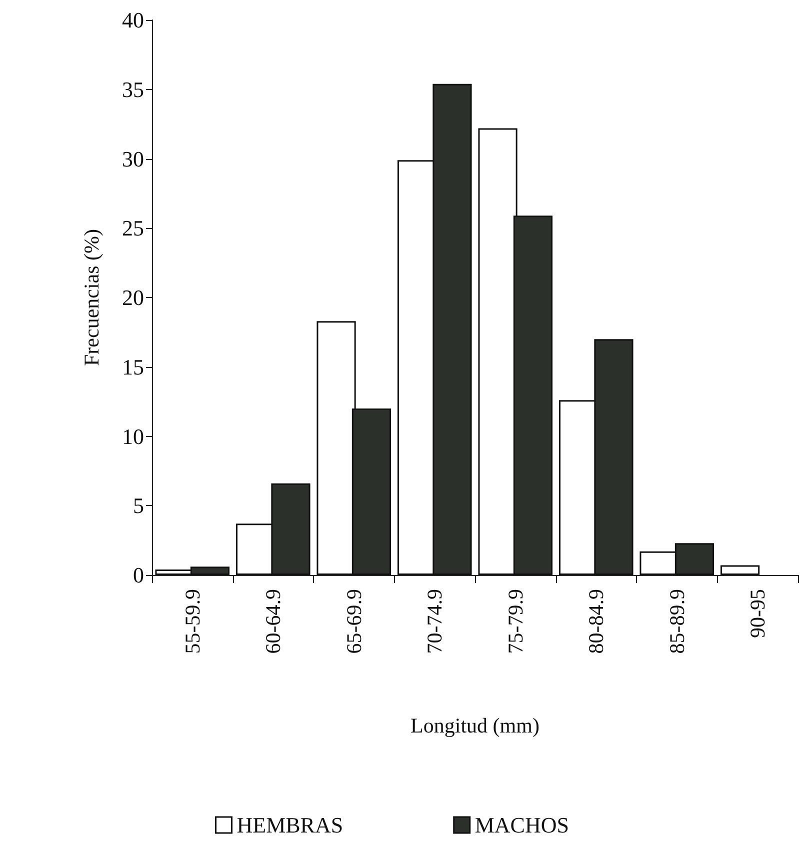 The width and height of the screenshot is (806, 861). What do you see at coordinates (133, 89) in the screenshot?
I see `y-tick-label: 35` at bounding box center [133, 89].